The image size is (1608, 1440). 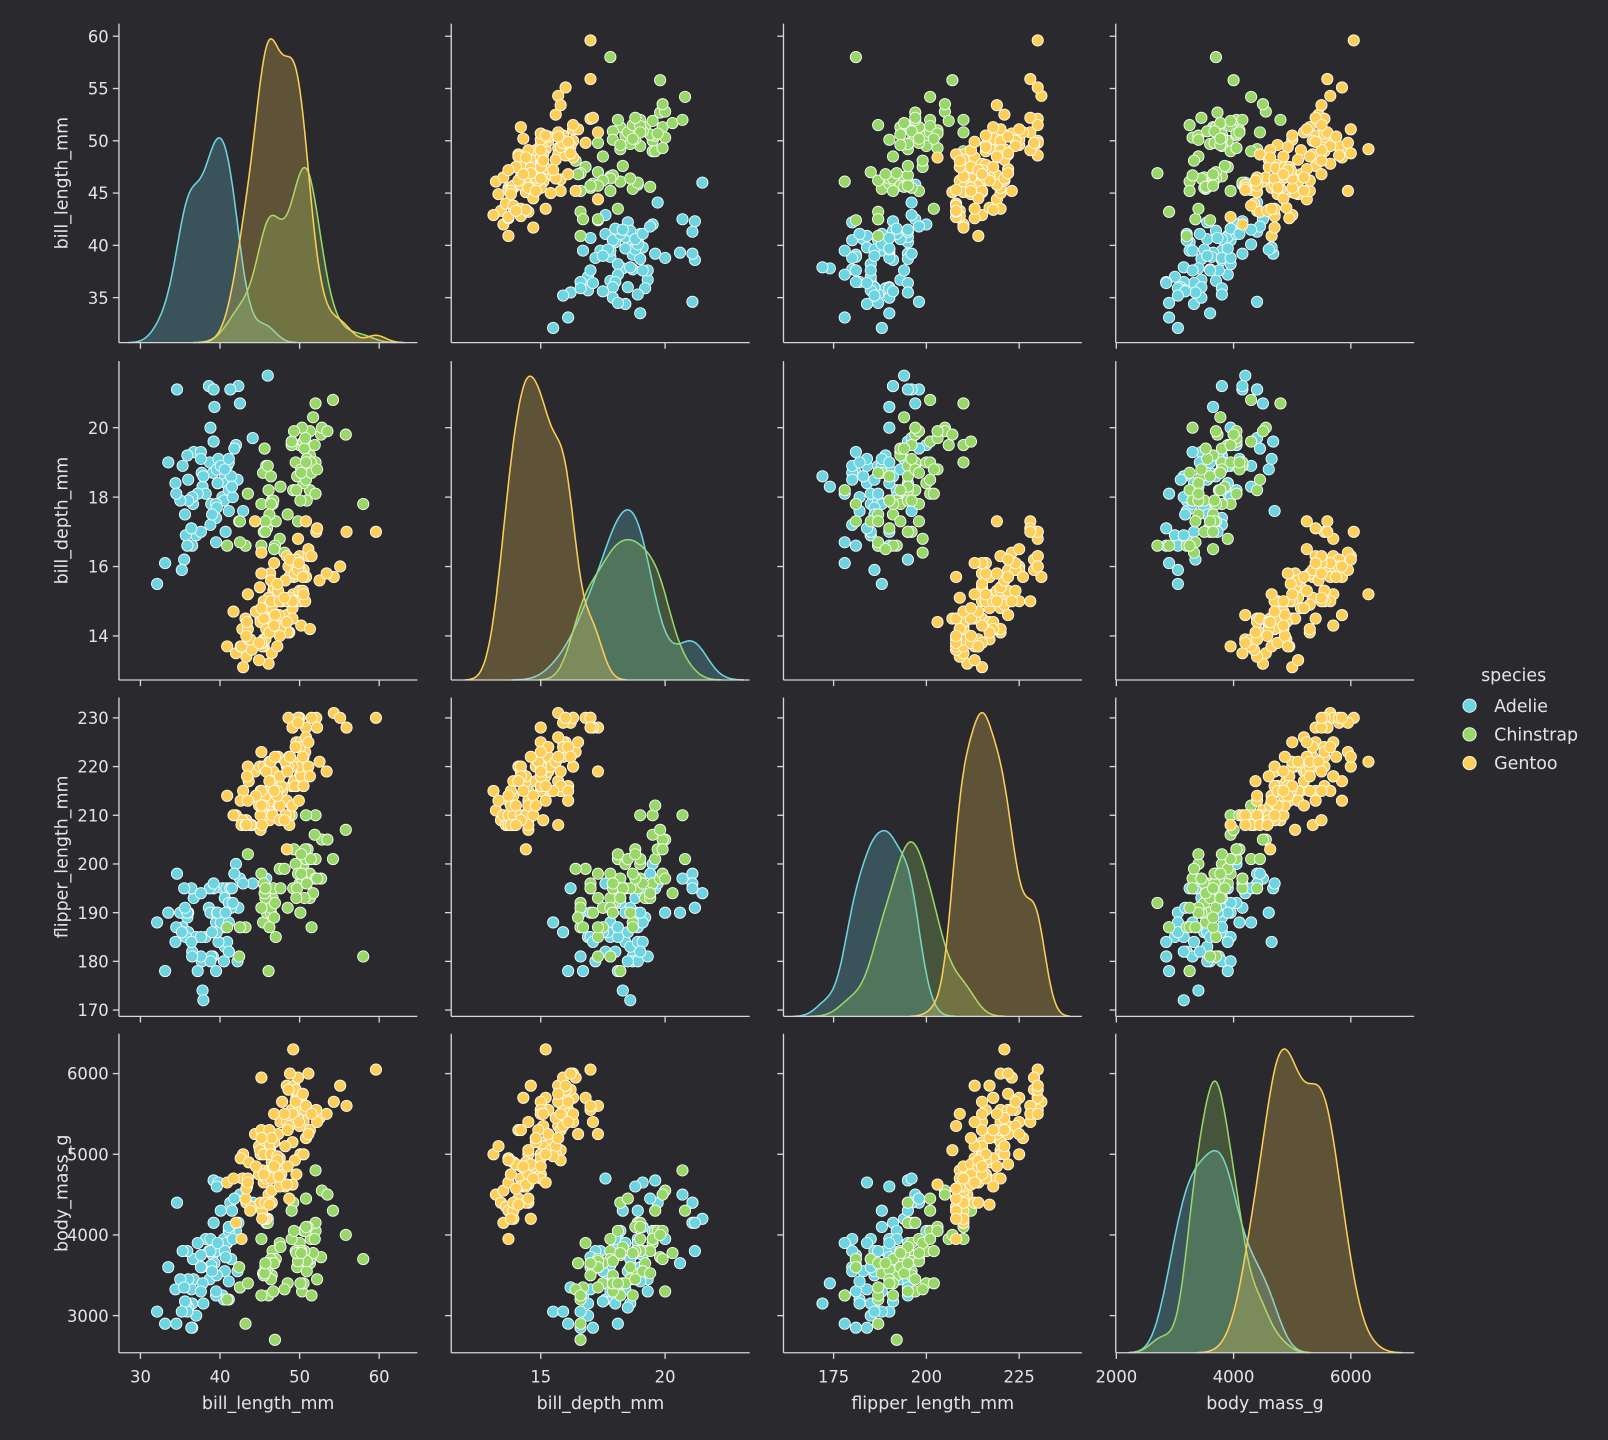 I want to click on x-axis-label-bill_depth_mm: bill_depth_mm, so click(x=601, y=1404).